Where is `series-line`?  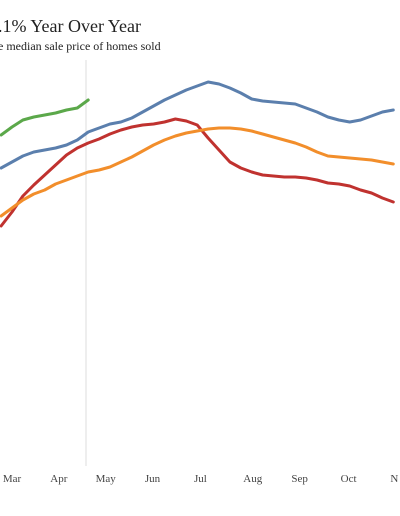 series-line is located at coordinates (45, 117).